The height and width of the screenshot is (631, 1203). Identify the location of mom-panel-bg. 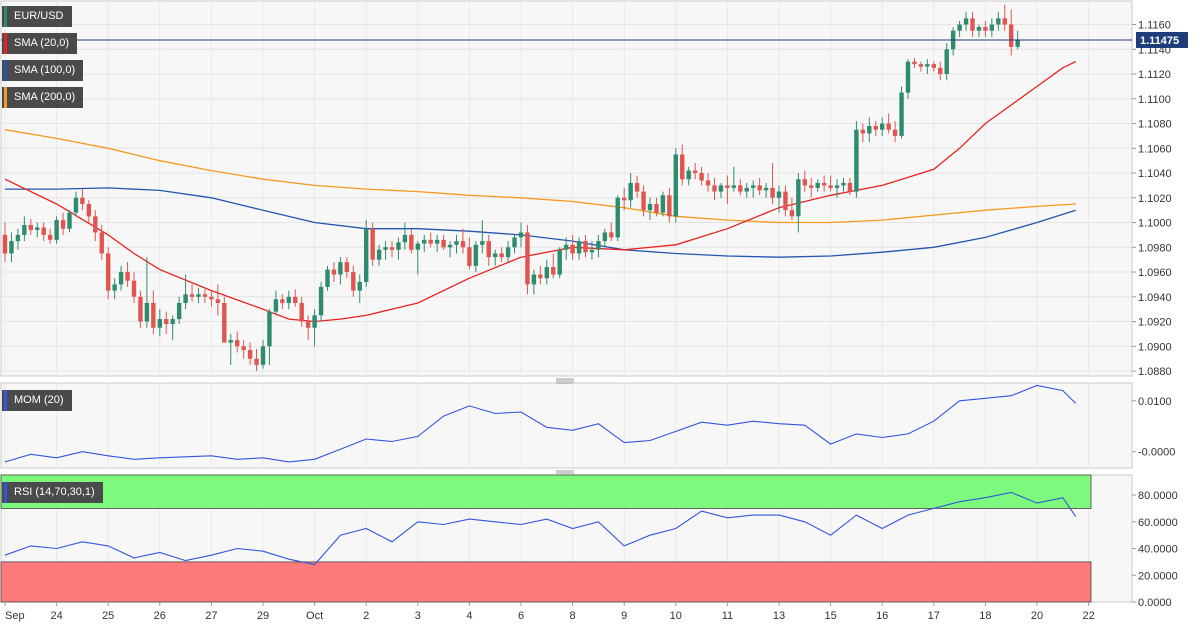
(566, 425).